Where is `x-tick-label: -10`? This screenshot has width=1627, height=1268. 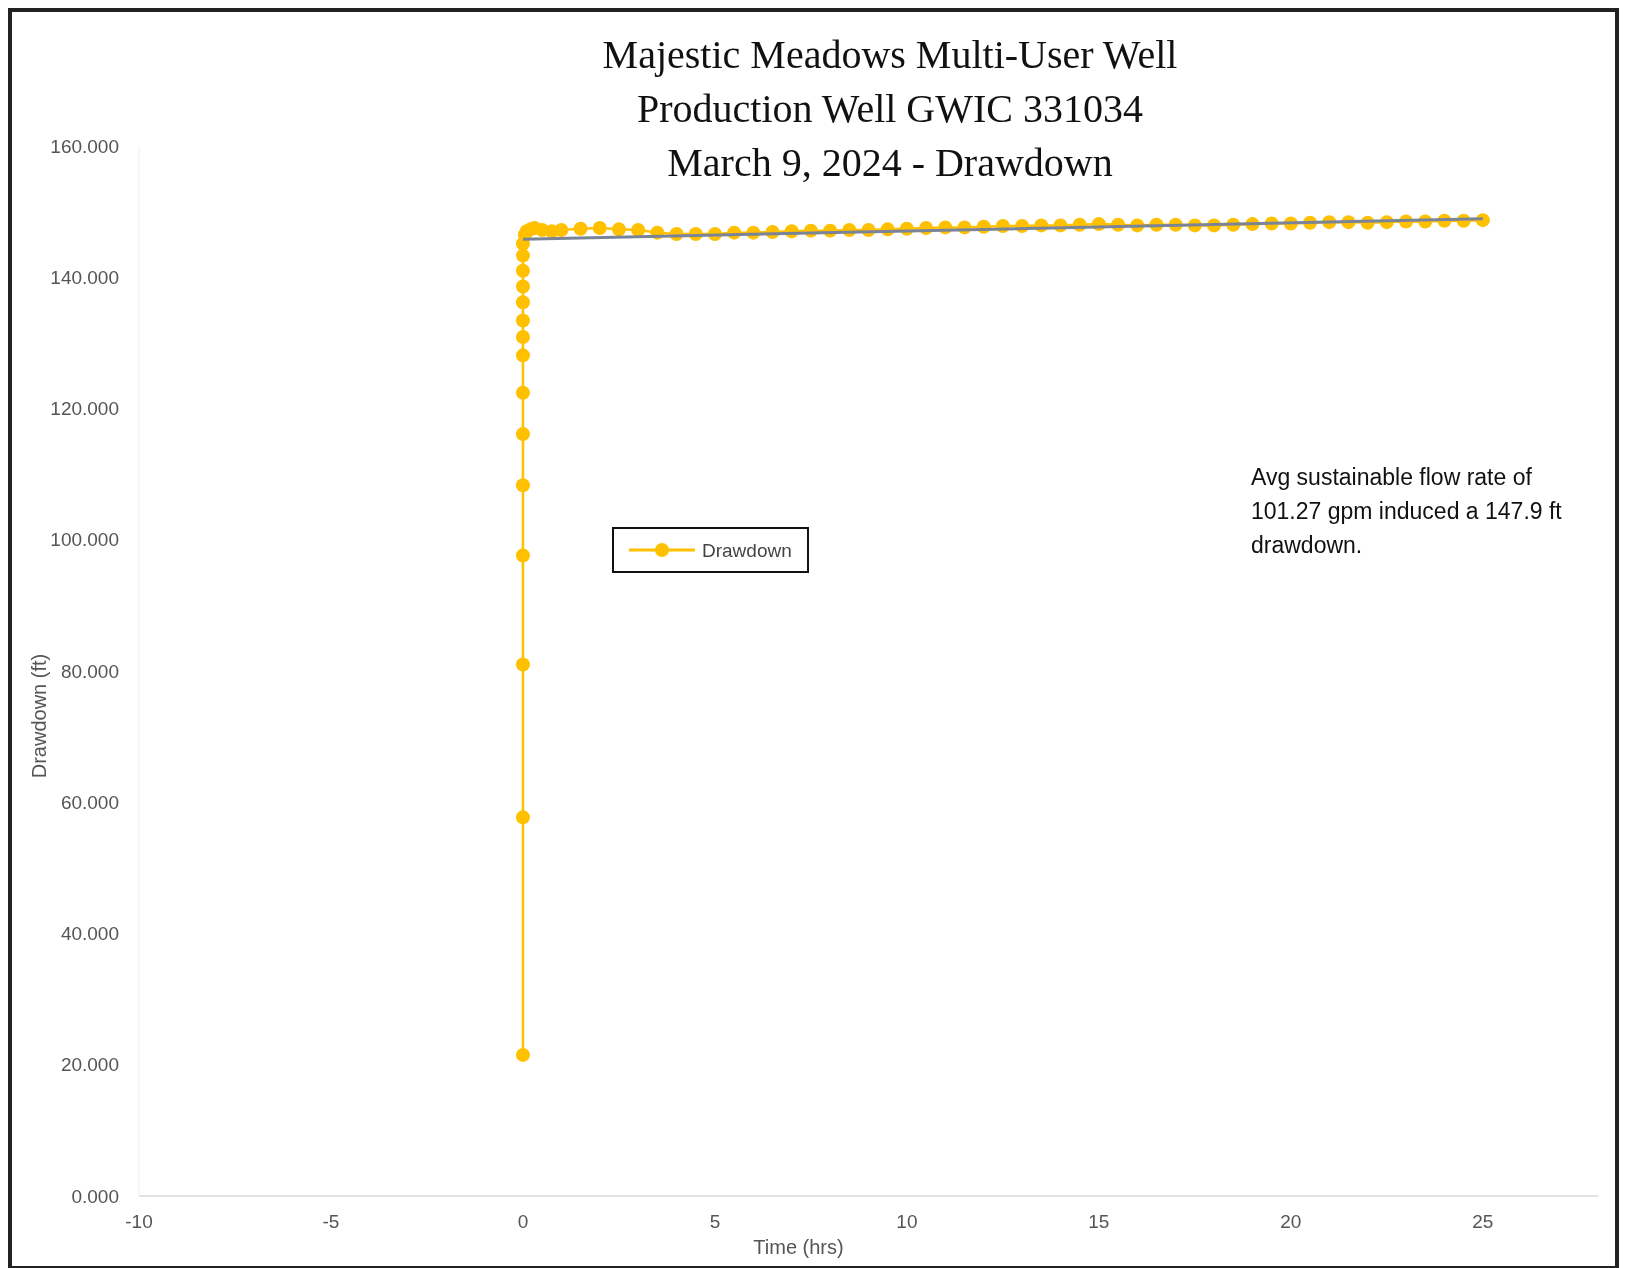 x-tick-label: -10 is located at coordinates (139, 1221).